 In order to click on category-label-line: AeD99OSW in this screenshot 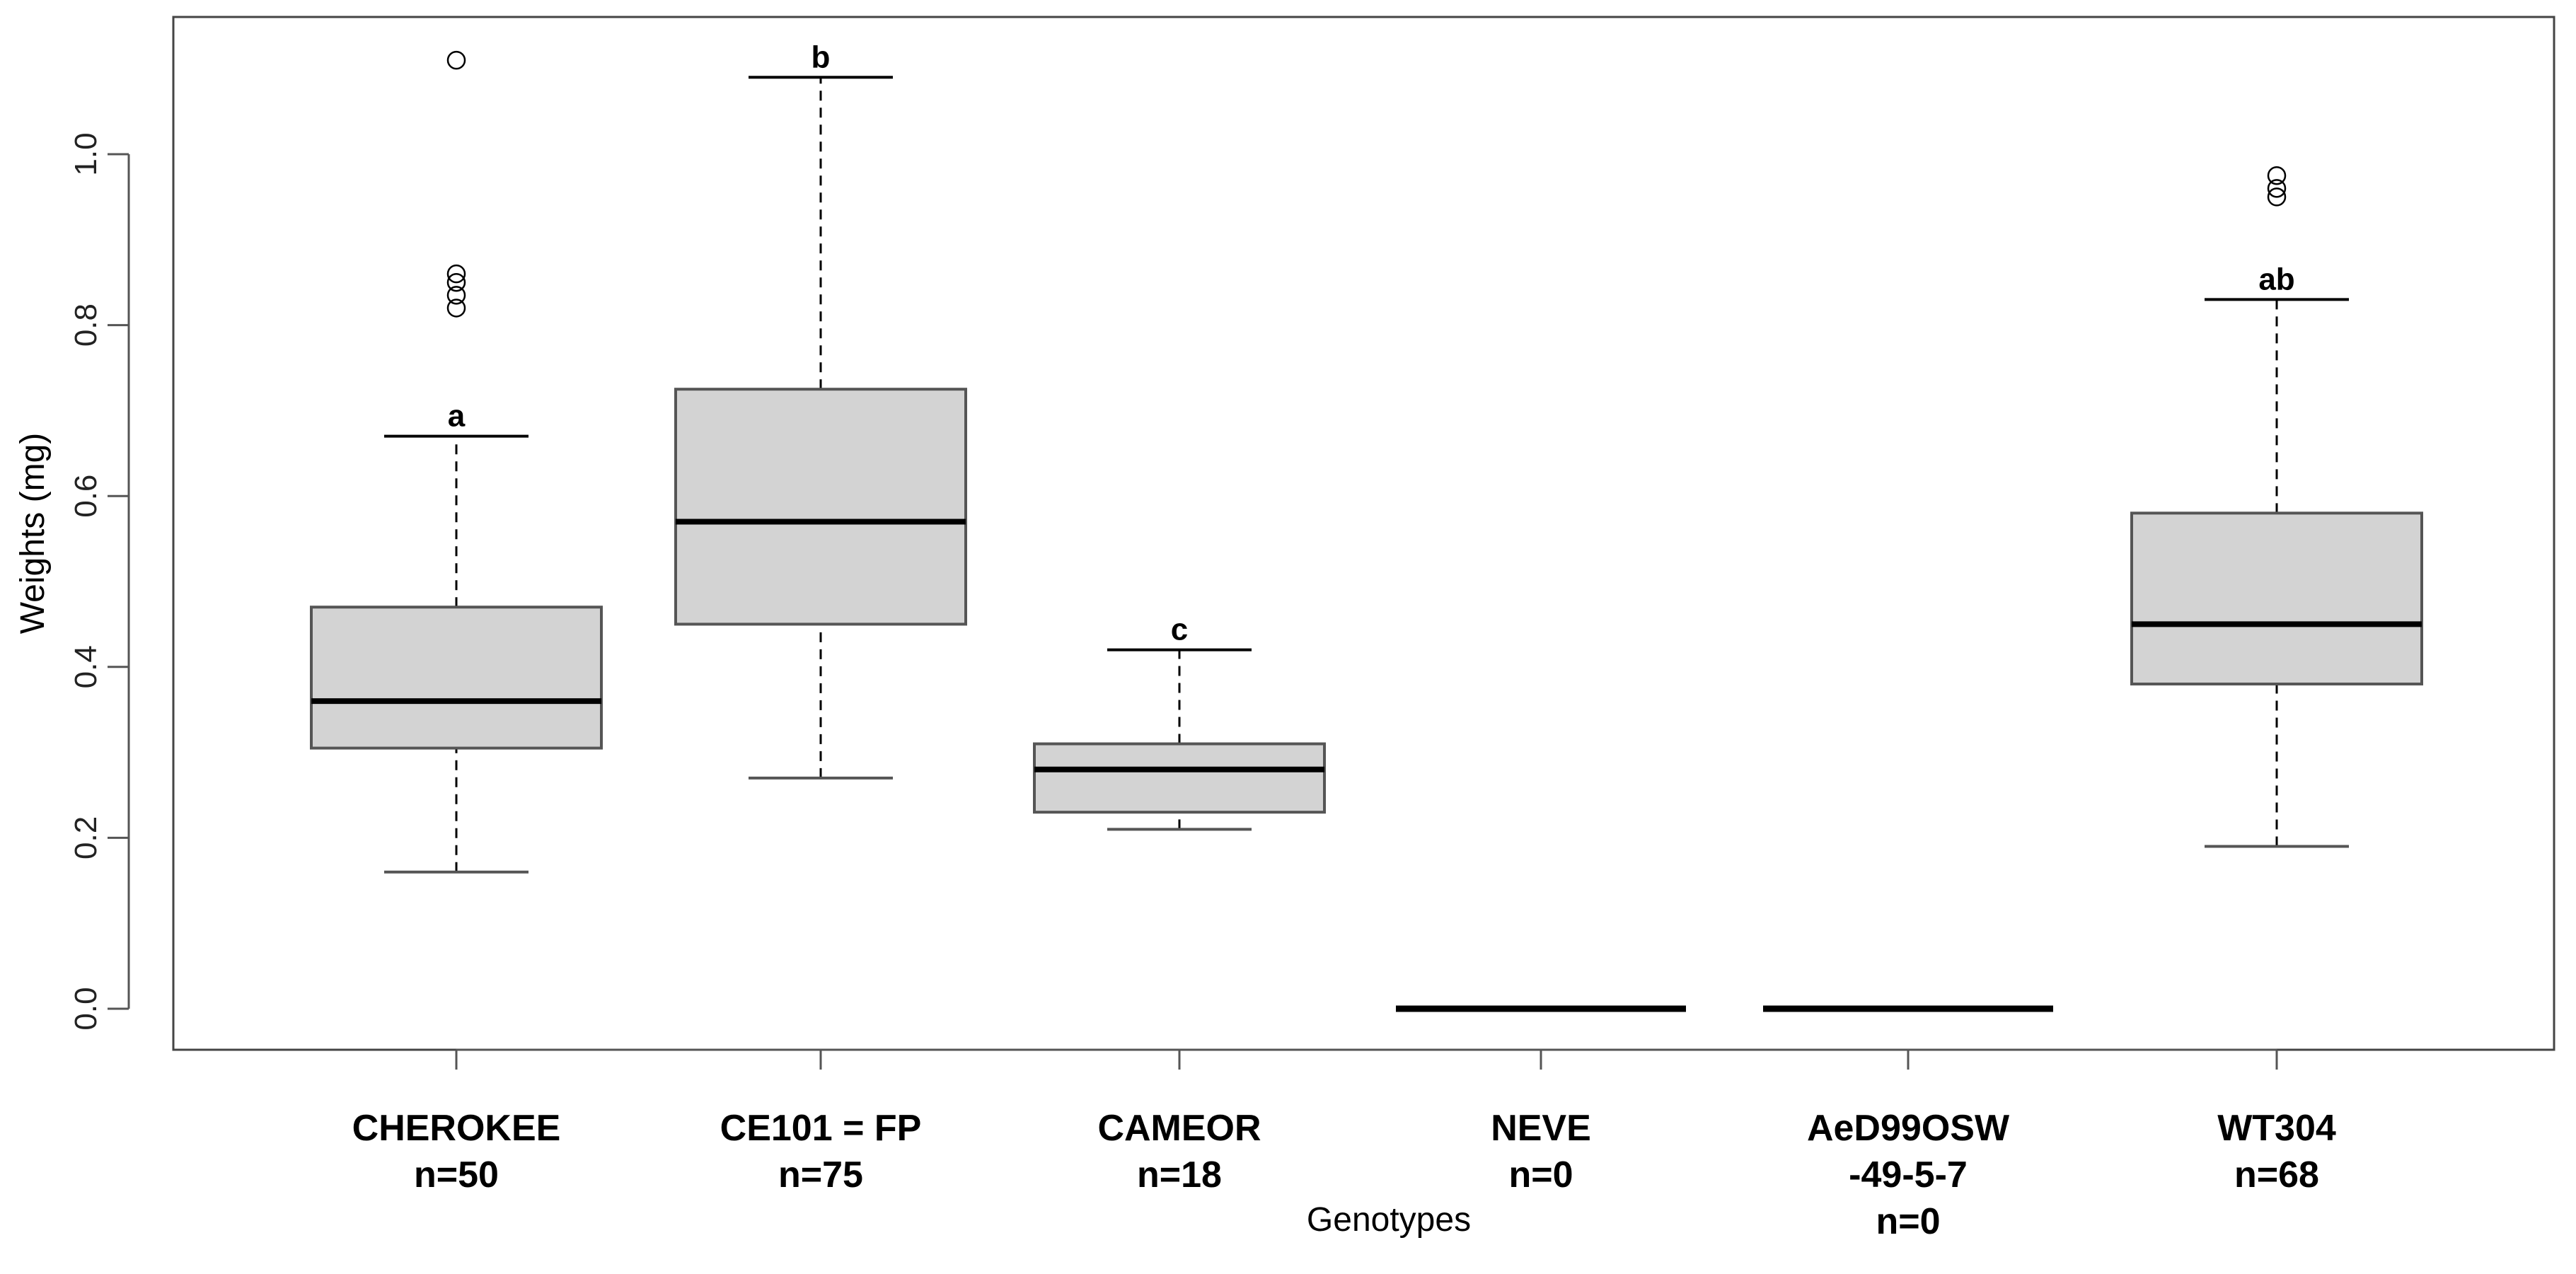, I will do `click(1908, 1128)`.